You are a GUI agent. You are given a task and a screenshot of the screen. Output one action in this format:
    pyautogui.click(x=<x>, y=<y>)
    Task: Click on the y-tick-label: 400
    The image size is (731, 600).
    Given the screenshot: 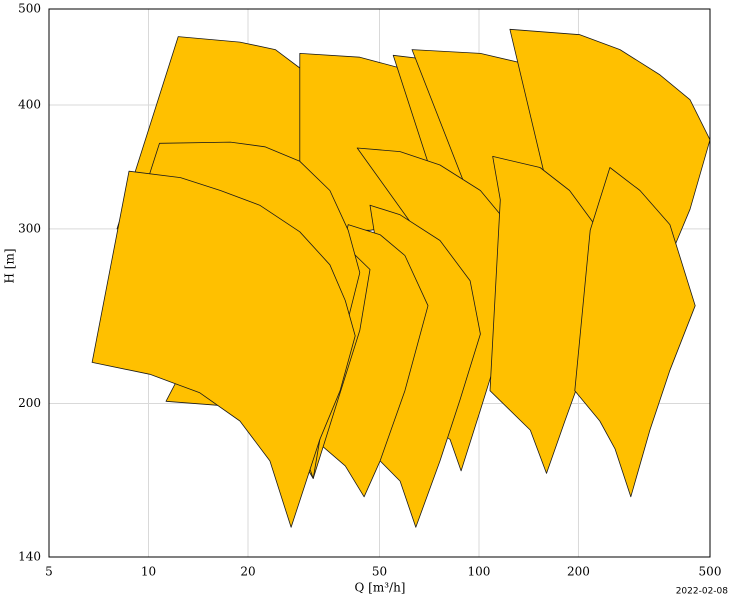 What is the action you would take?
    pyautogui.click(x=29, y=105)
    